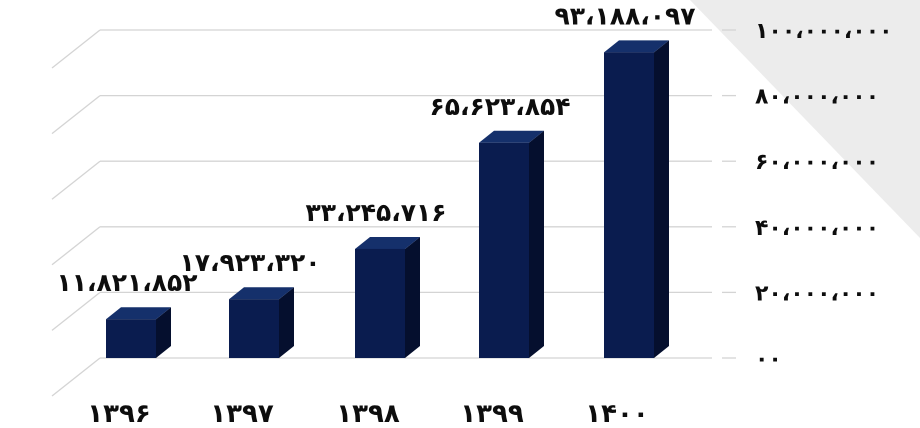  I want to click on data-label: ۹۳،۱۸۸،۰۹۷, so click(624, 15).